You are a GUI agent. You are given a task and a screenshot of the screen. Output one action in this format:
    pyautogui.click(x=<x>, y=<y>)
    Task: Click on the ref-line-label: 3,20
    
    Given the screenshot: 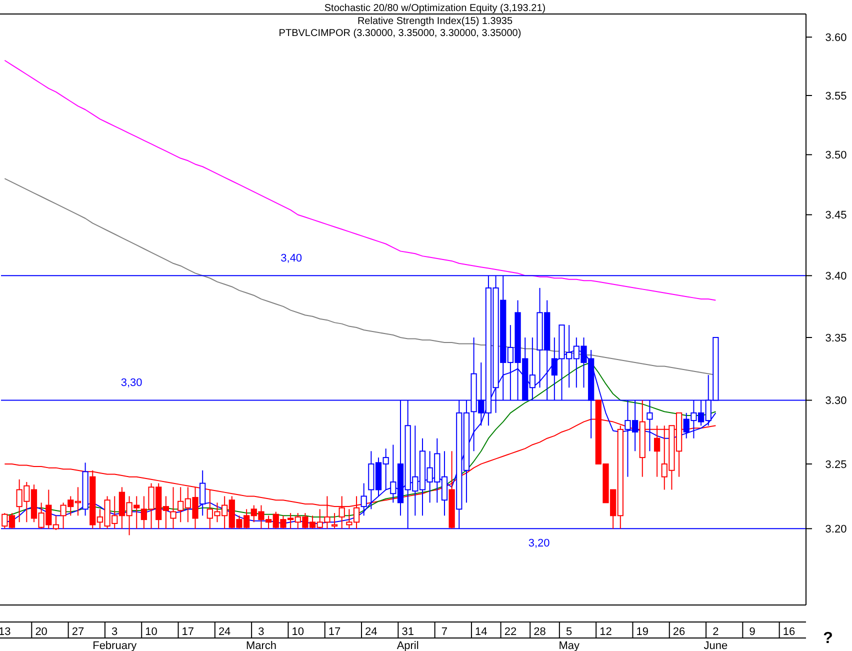 What is the action you would take?
    pyautogui.click(x=539, y=544)
    